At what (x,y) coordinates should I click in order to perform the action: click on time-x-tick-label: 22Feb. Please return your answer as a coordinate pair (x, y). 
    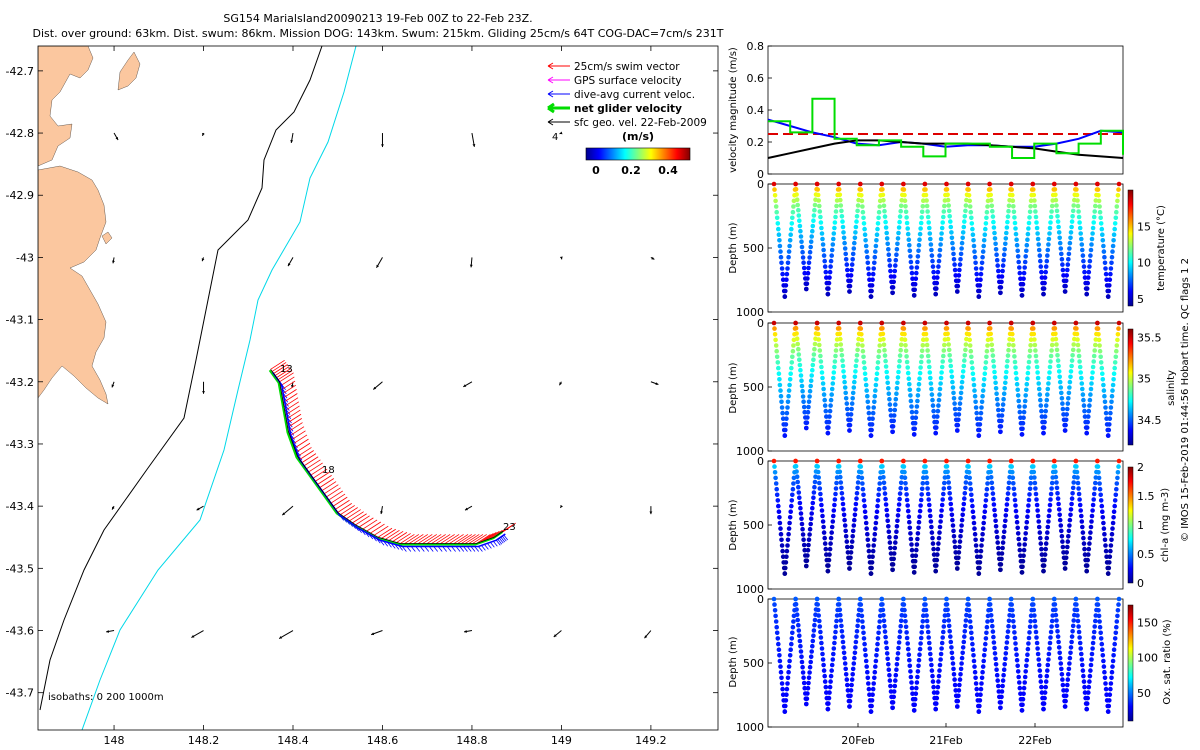
    Looking at the image, I should click on (1034, 740).